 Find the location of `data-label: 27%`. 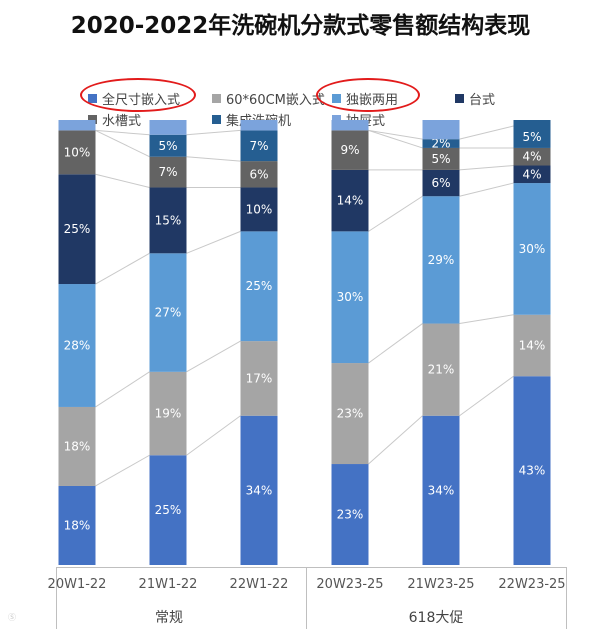

data-label: 27% is located at coordinates (168, 313).